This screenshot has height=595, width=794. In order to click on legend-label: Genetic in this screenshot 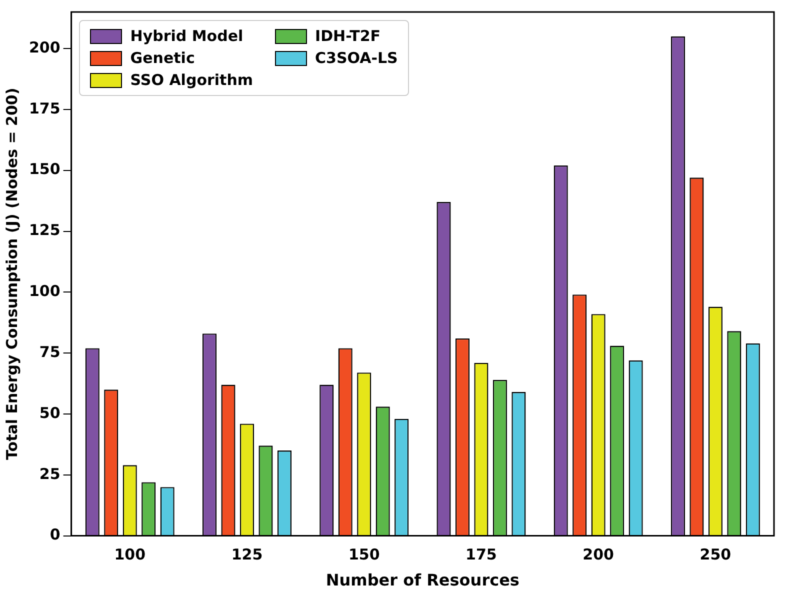, I will do `click(162, 58)`.